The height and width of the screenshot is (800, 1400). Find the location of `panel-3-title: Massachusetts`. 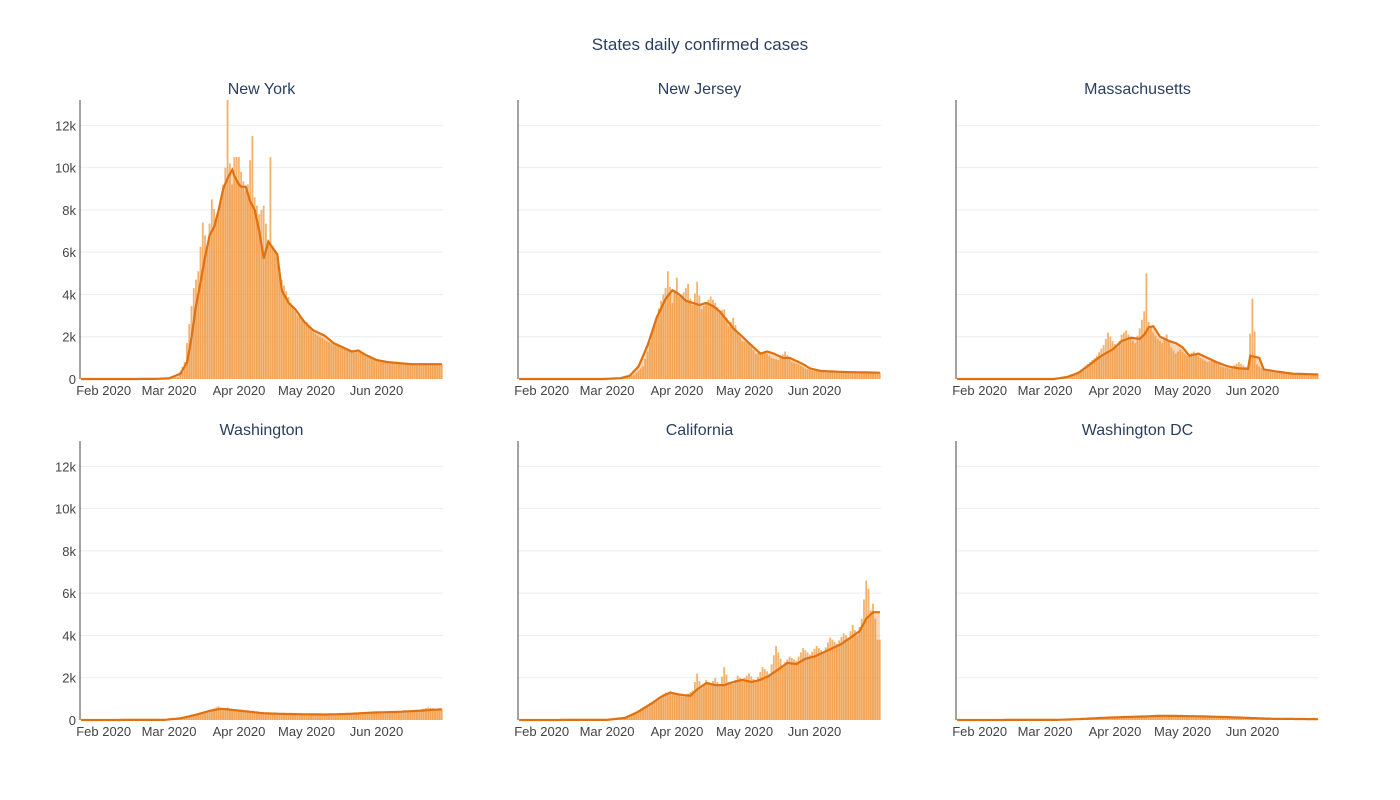

panel-3-title: Massachusetts is located at coordinates (1137, 89).